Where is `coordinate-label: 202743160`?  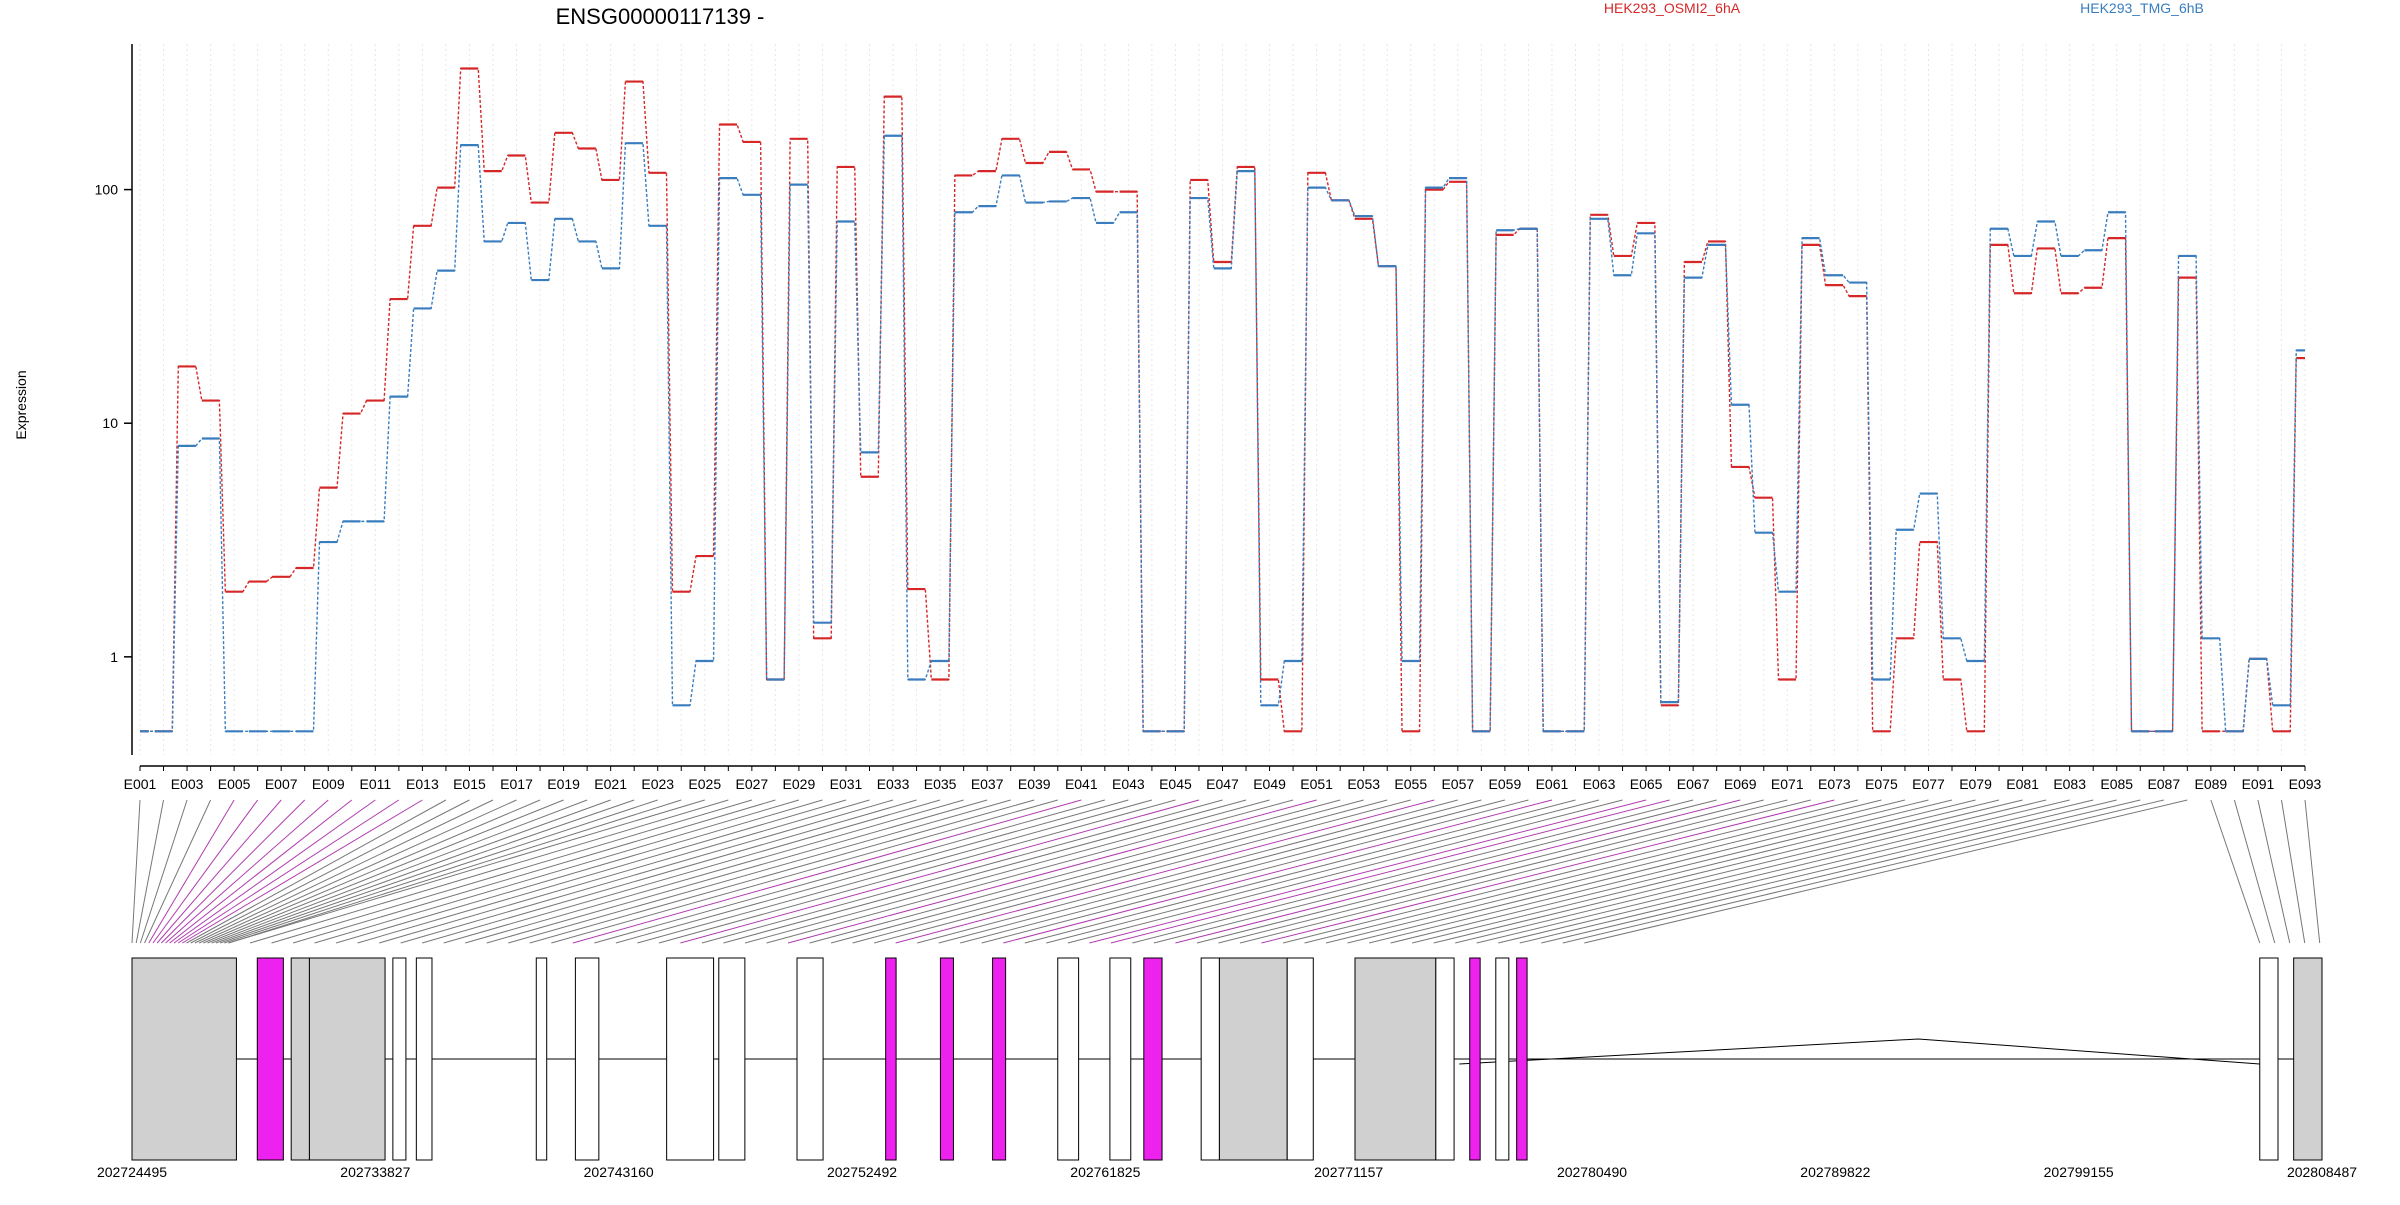
coordinate-label: 202743160 is located at coordinates (619, 1172).